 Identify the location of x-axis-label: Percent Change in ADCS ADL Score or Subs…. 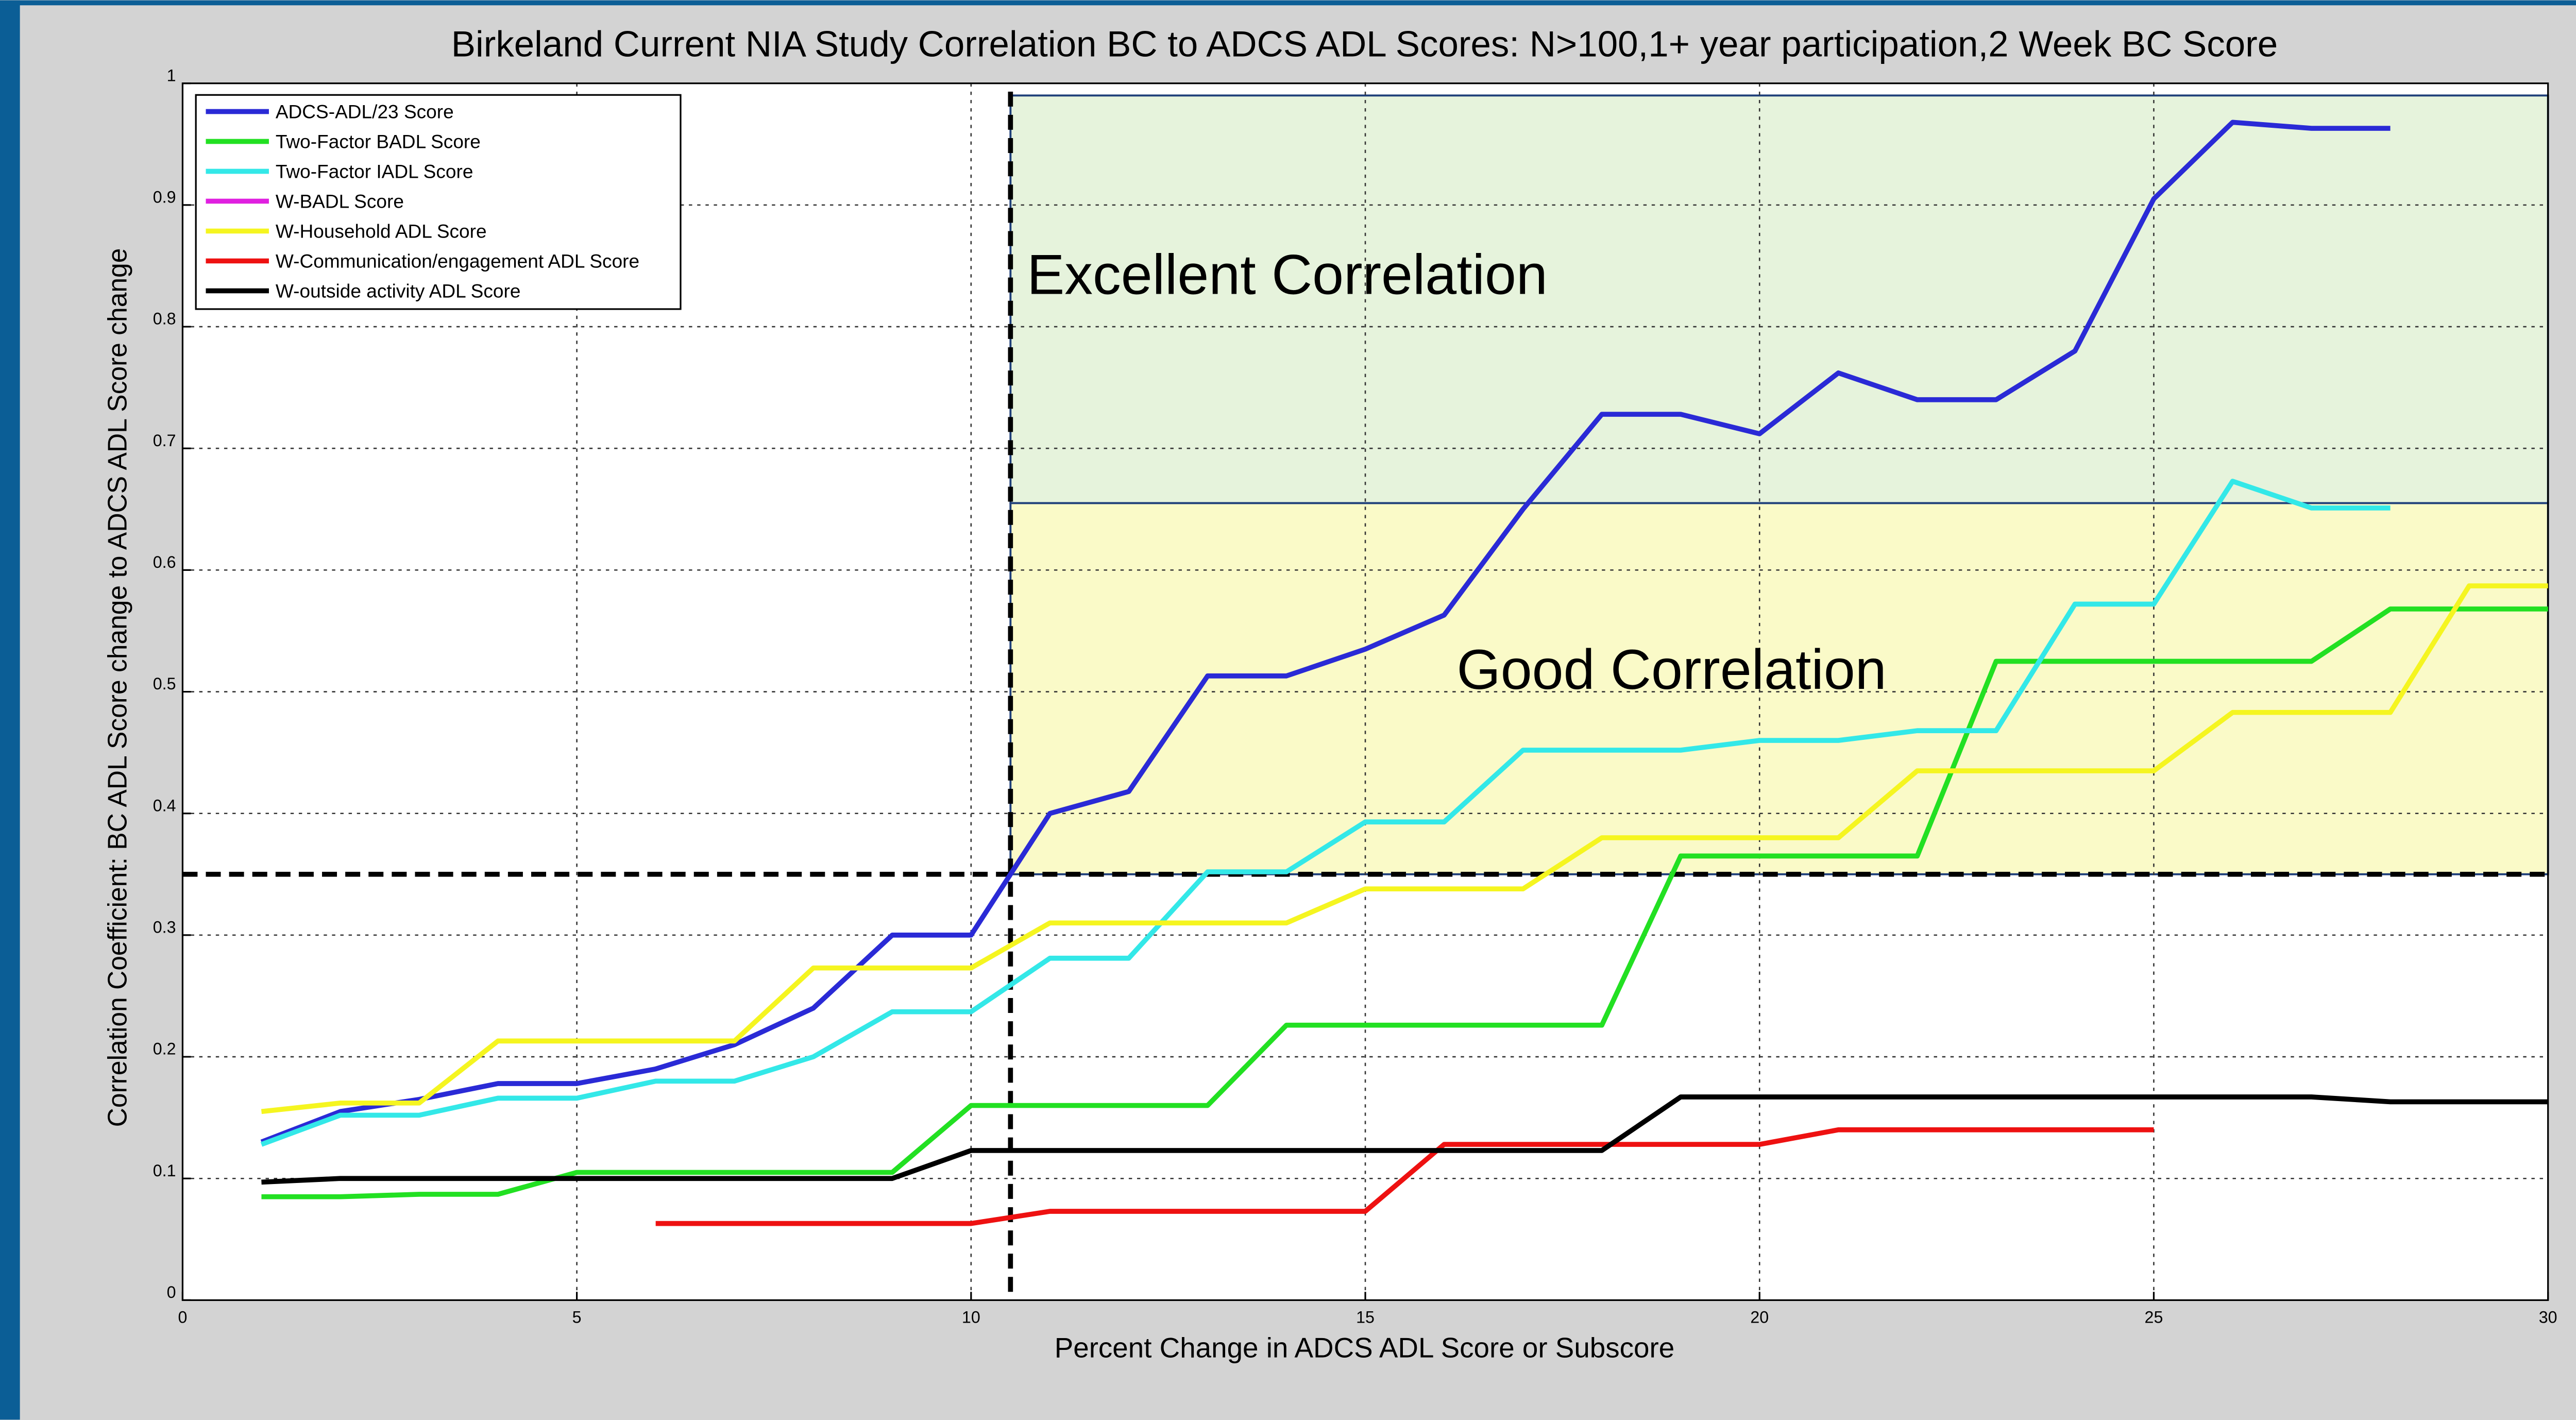
(1364, 1348).